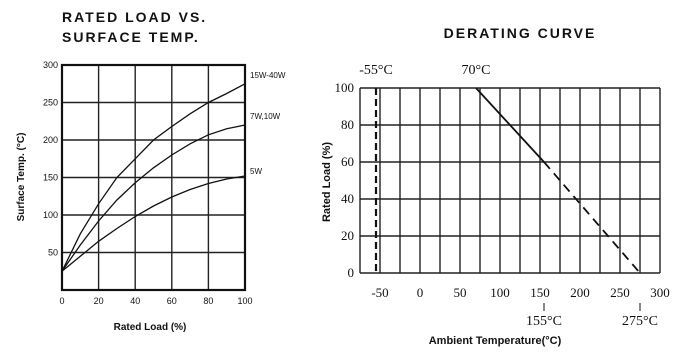 The image size is (683, 354). Describe the element at coordinates (53, 253) in the screenshot. I see `chart1-y-tick-label: 50` at that location.